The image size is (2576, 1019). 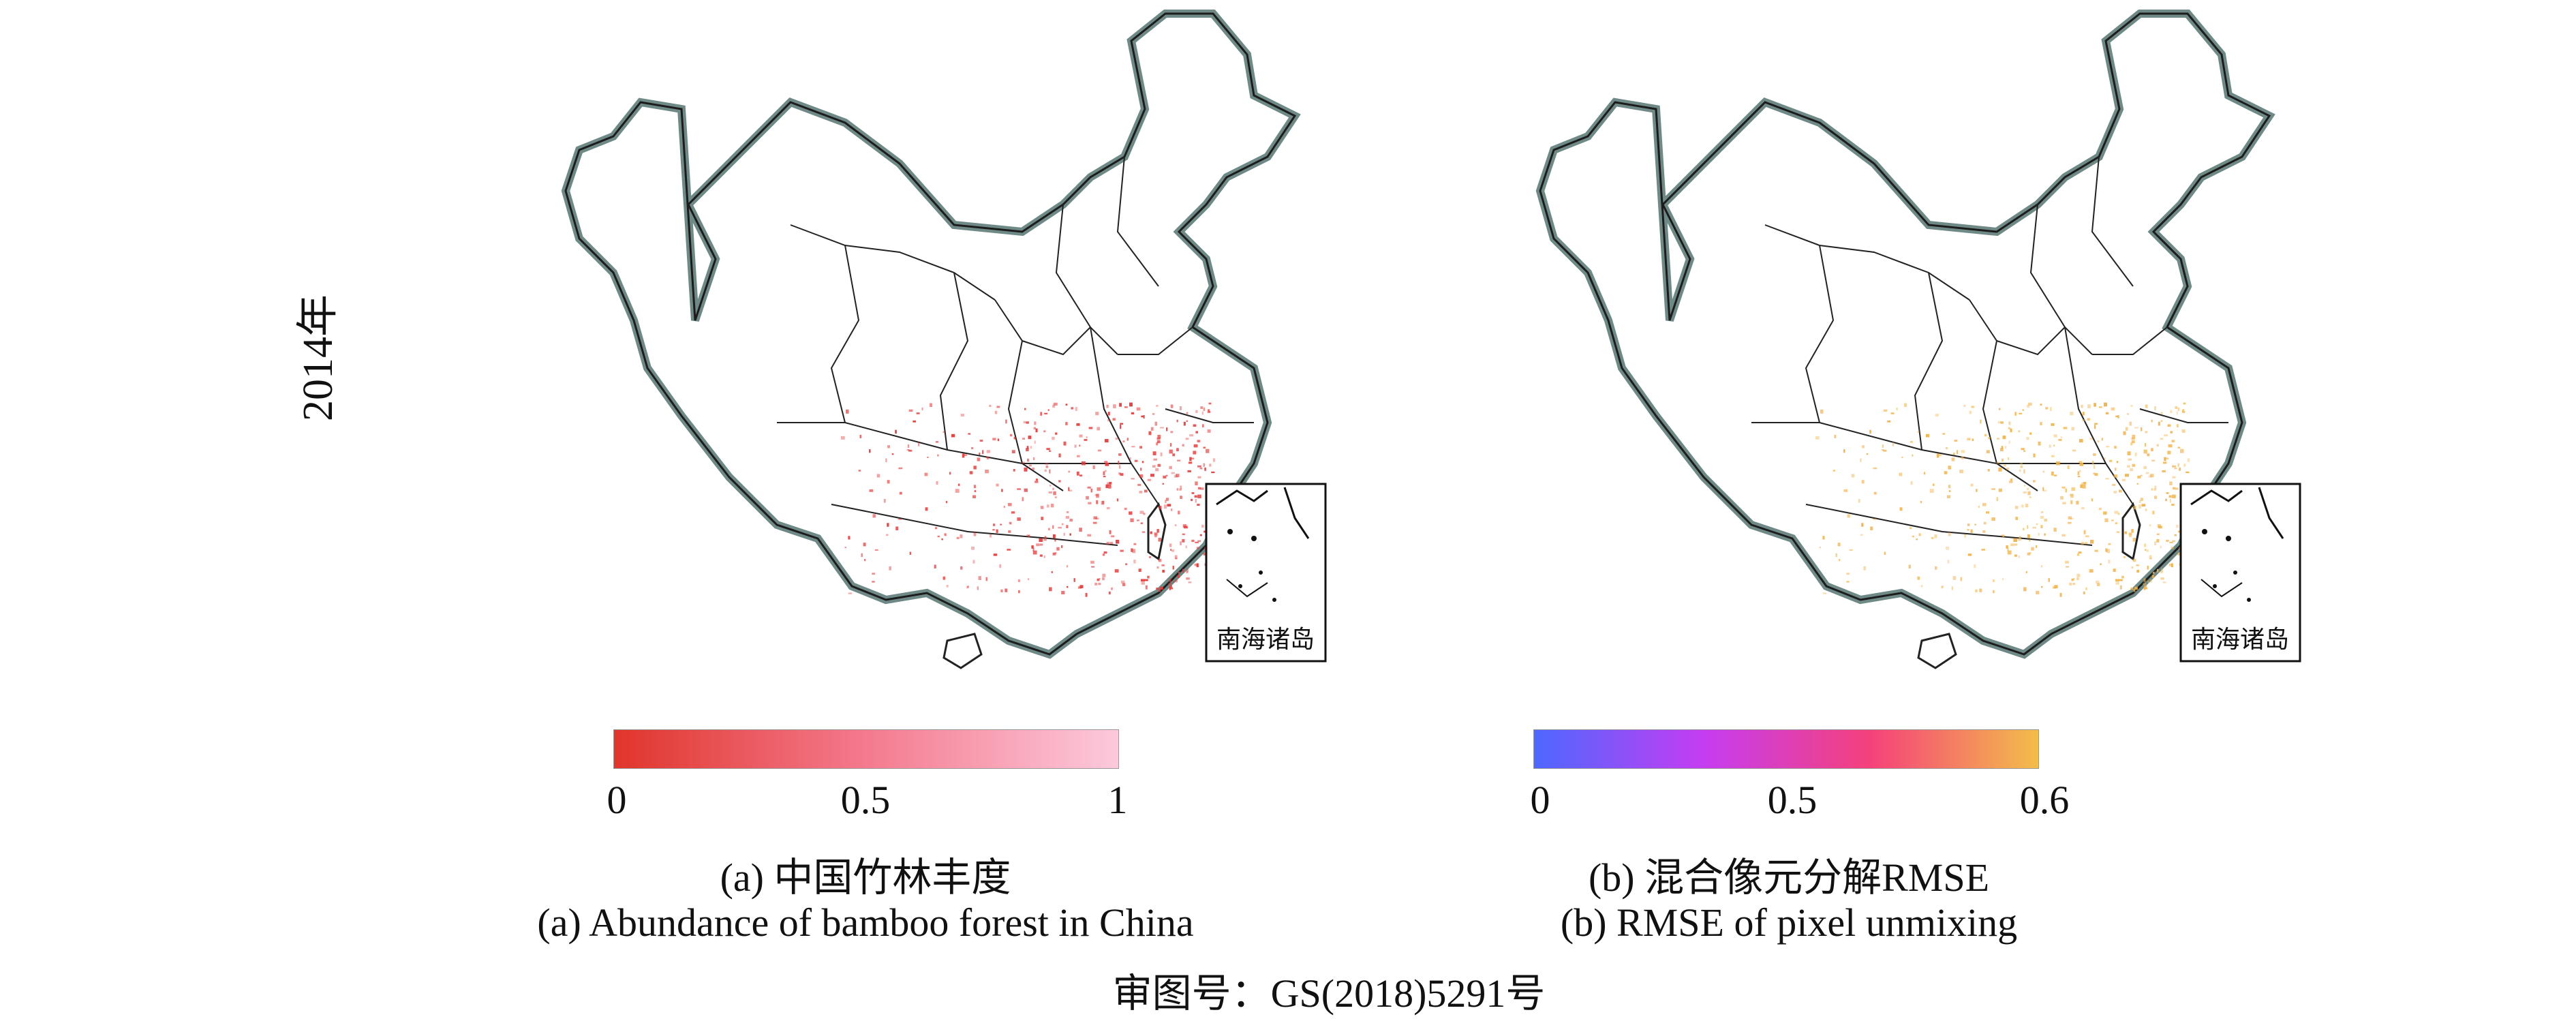 I want to click on year-label: 2014年, so click(x=313, y=357).